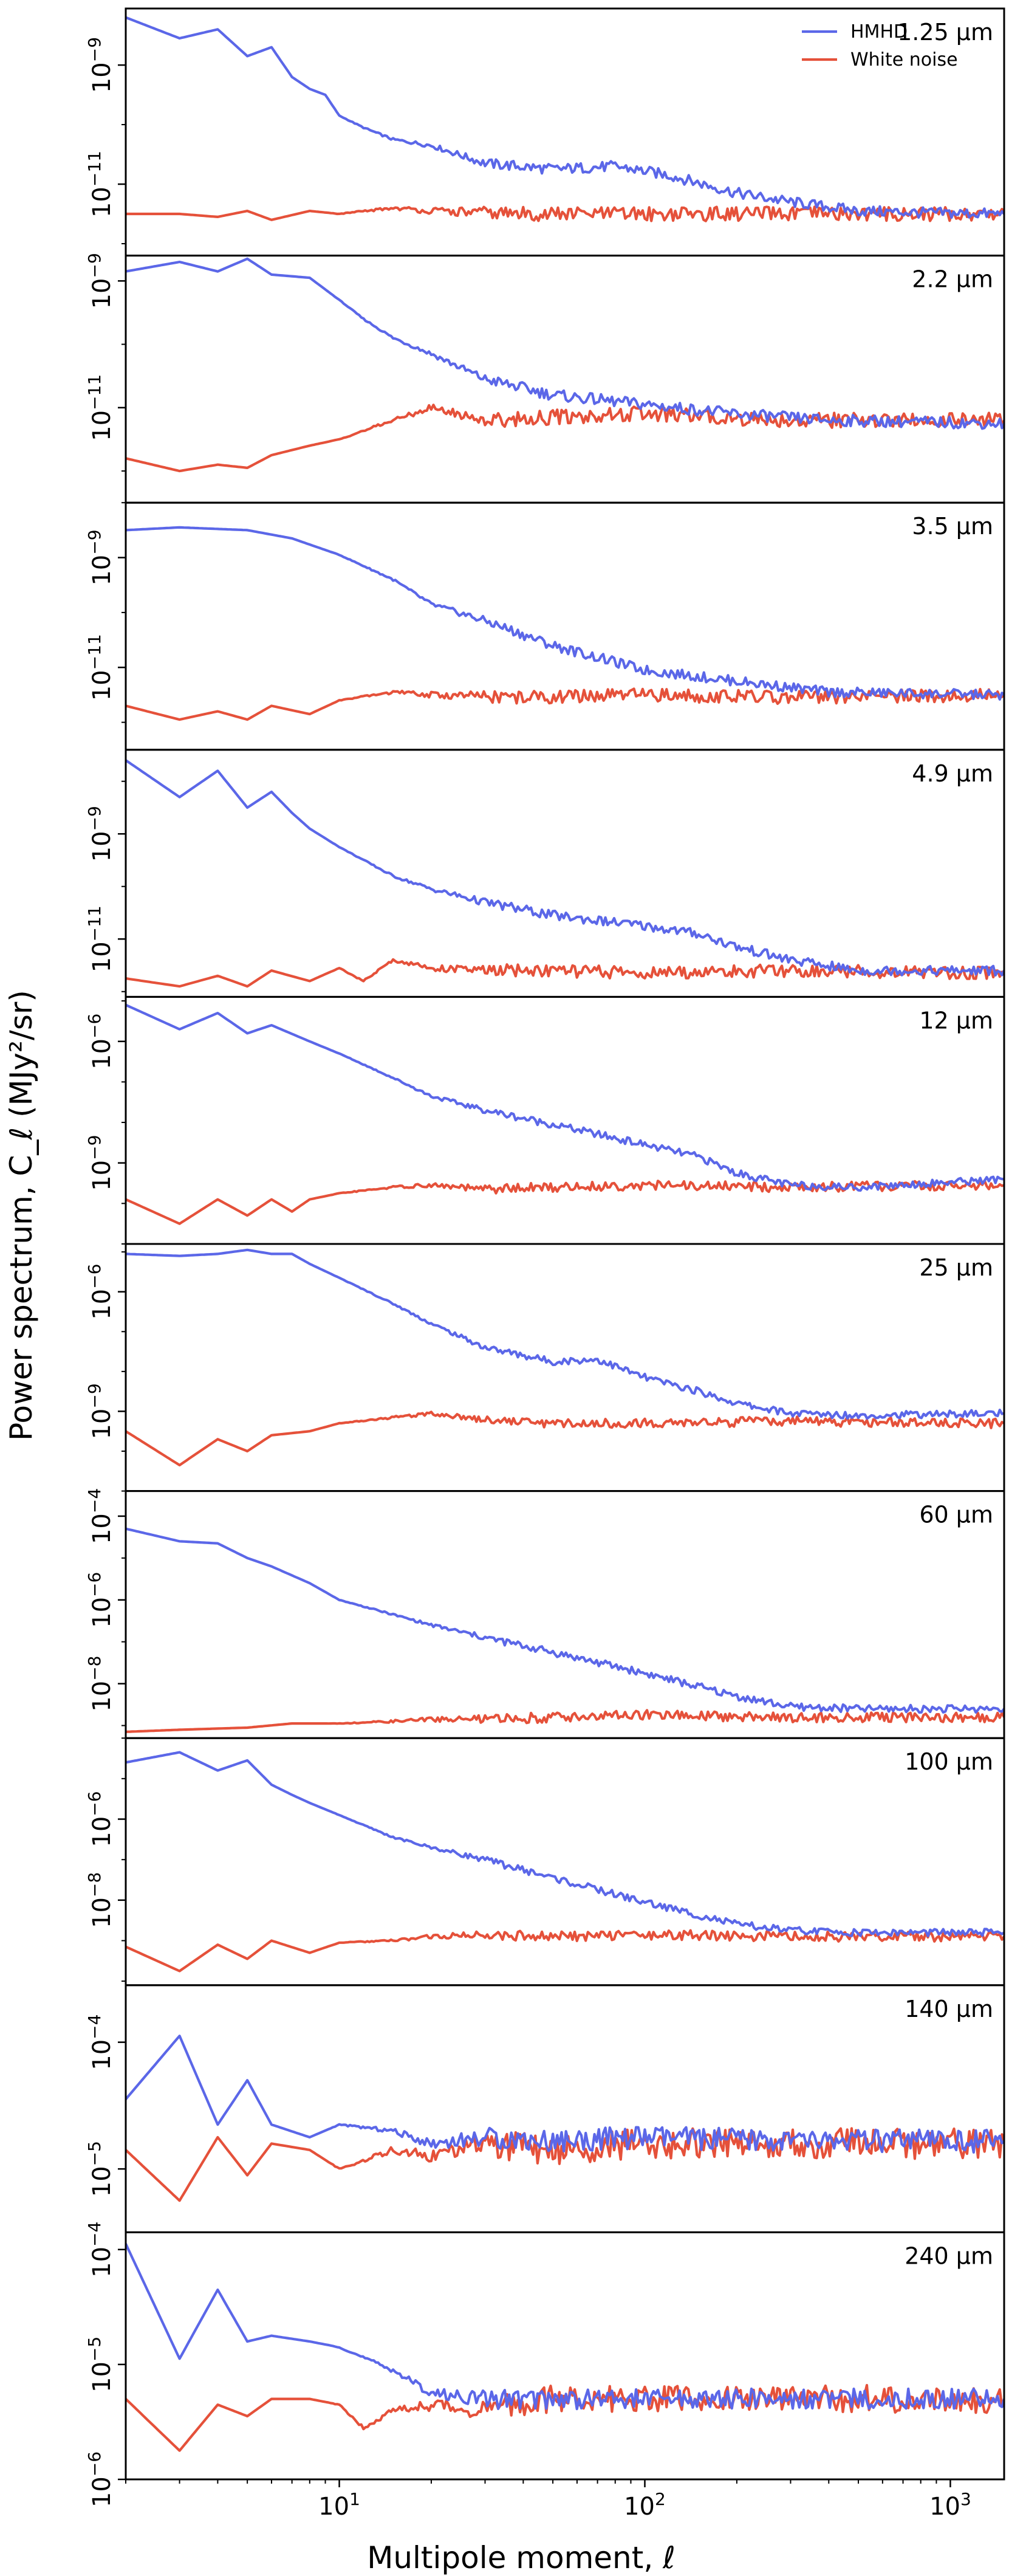 Image resolution: width=1009 pixels, height=2576 pixels. What do you see at coordinates (880, 45) in the screenshot?
I see `legend: HMHD White noise` at bounding box center [880, 45].